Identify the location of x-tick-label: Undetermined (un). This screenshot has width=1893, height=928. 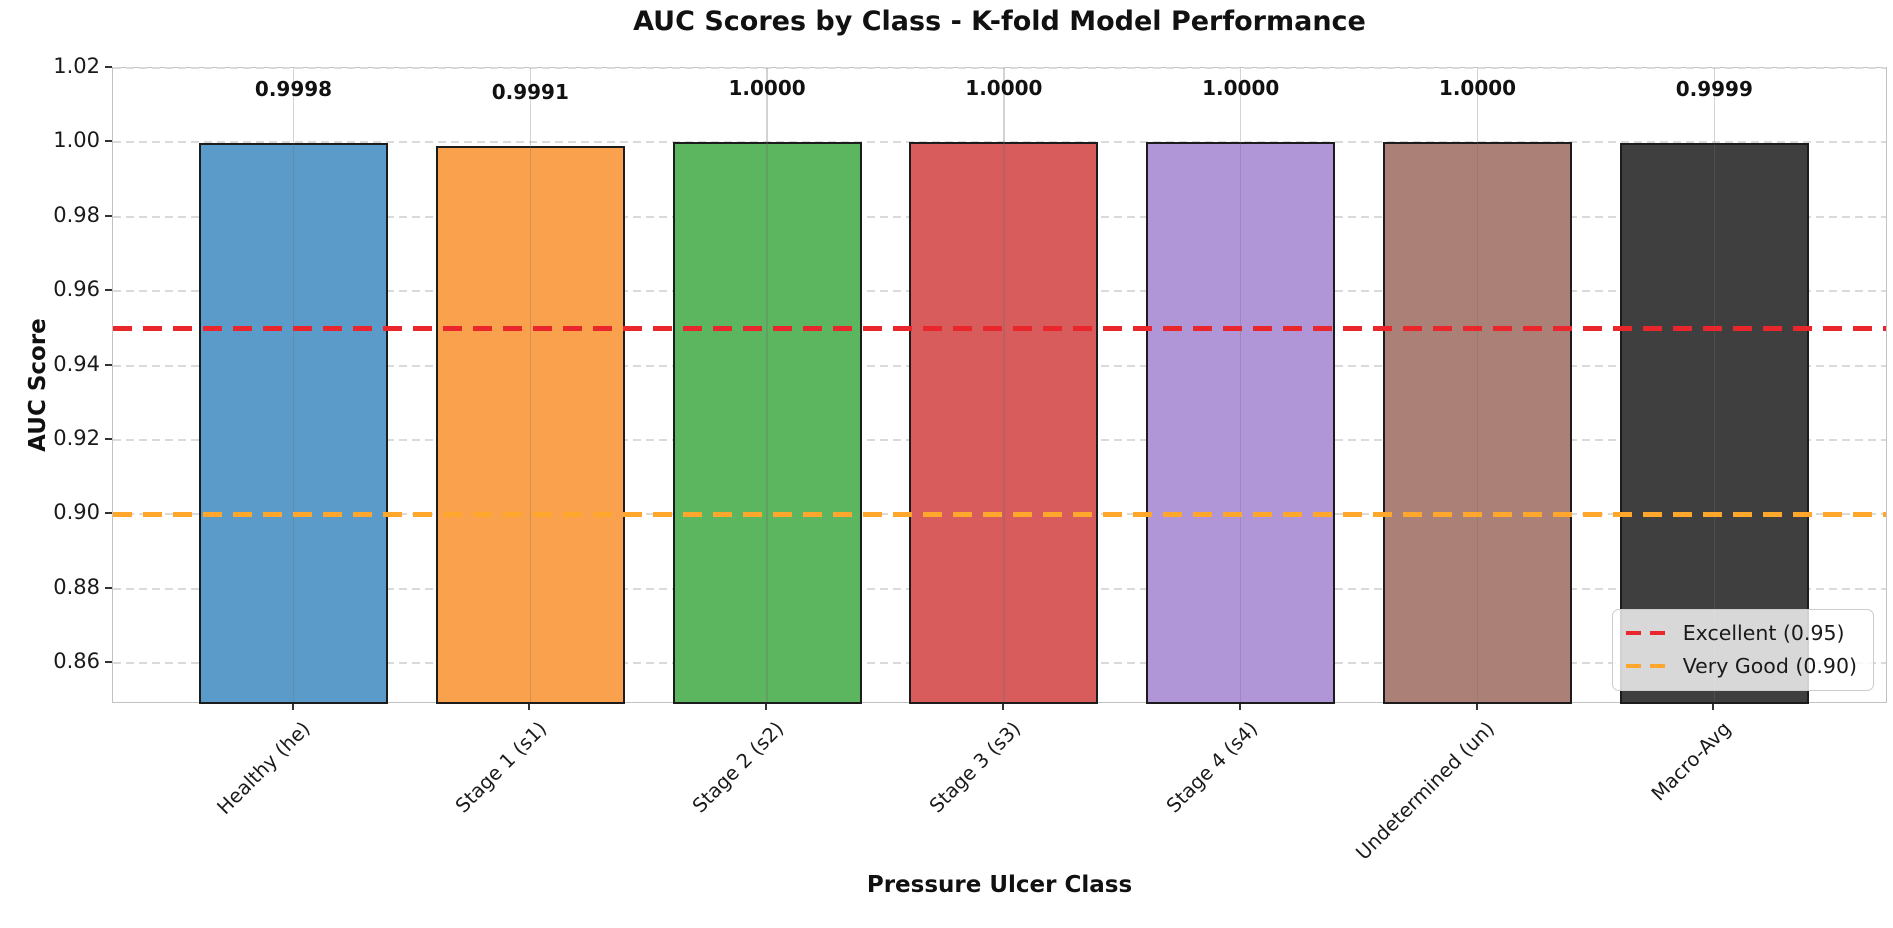
(1425, 791).